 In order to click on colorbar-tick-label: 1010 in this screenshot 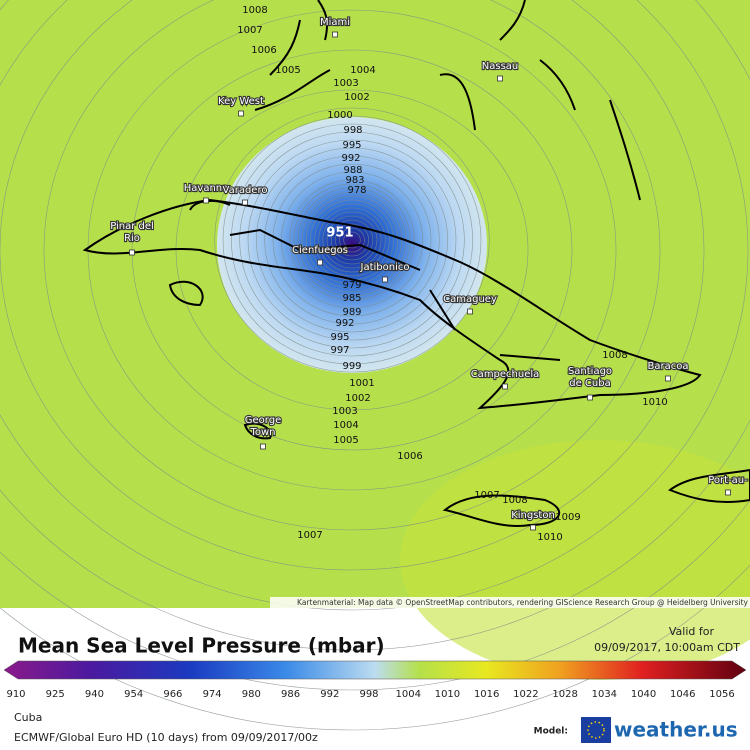, I will do `click(447, 694)`.